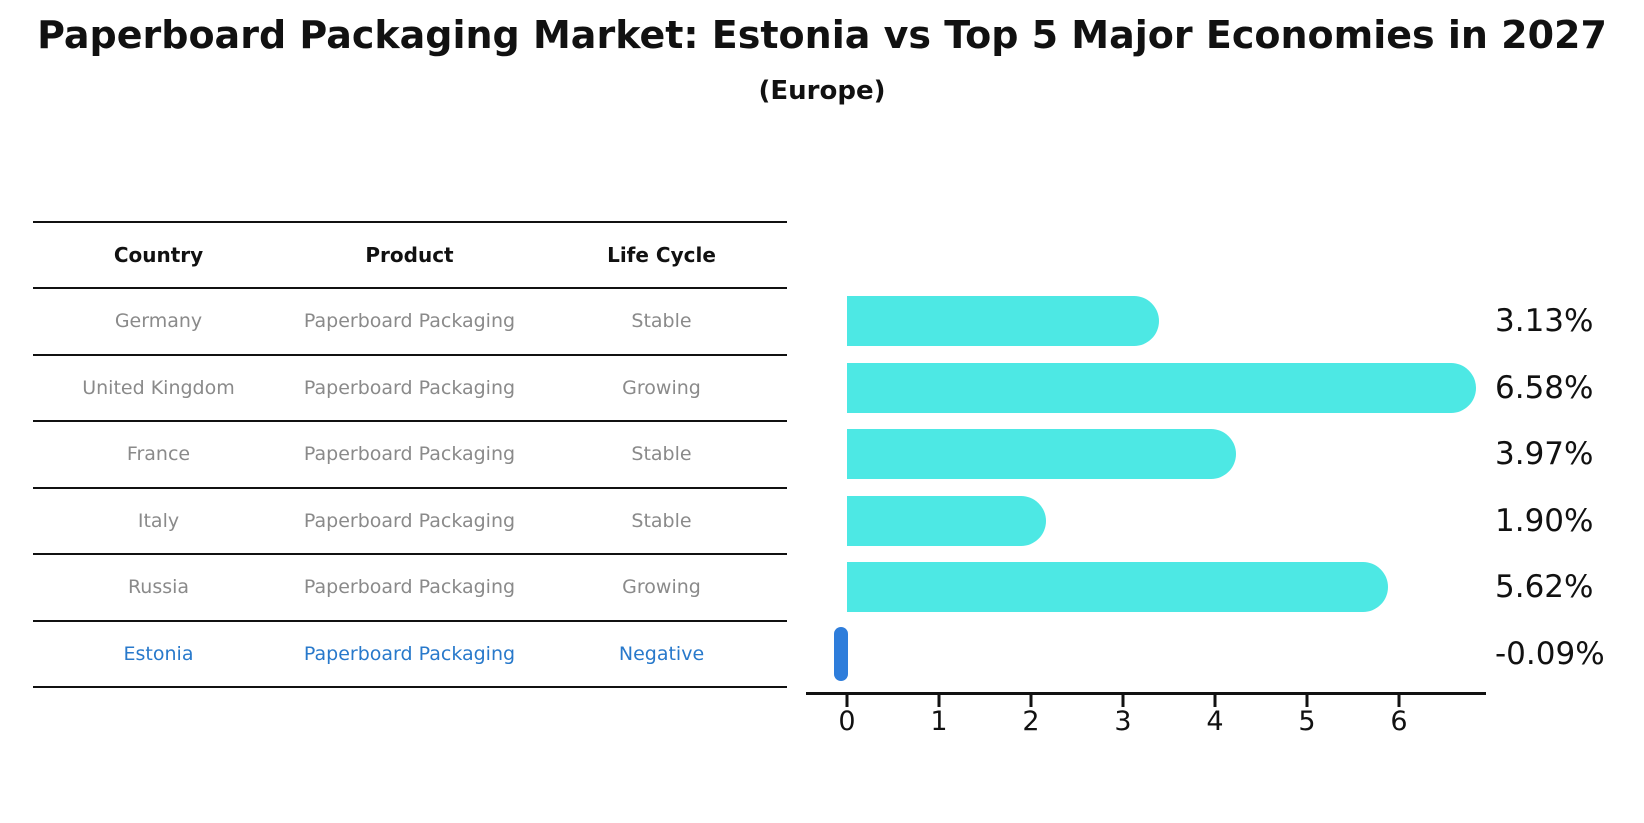 The image size is (1644, 823). Describe the element at coordinates (1146, 693) in the screenshot. I see `x-axis-line` at that location.